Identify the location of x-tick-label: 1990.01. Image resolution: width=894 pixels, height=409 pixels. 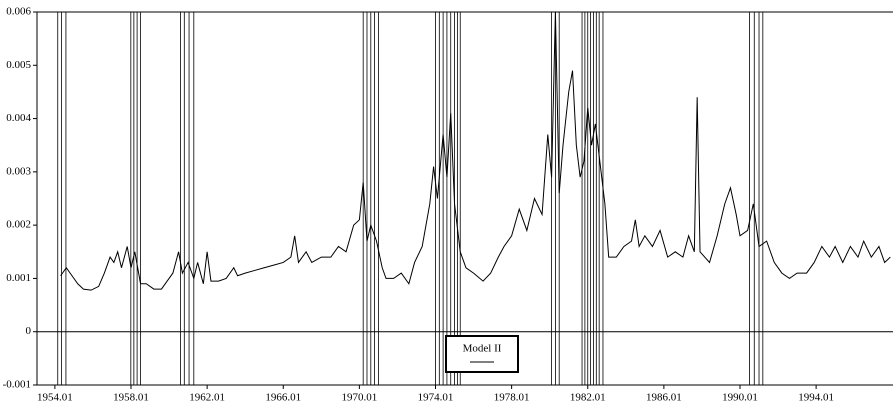
(740, 398).